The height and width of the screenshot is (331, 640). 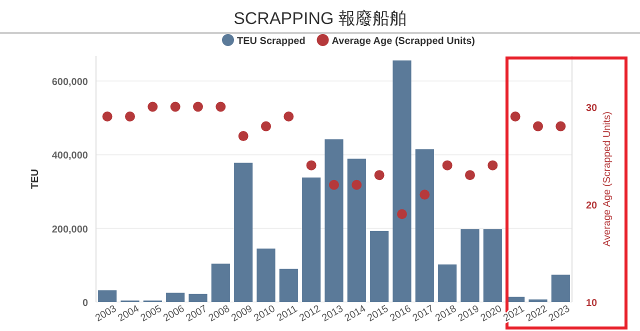 I want to click on x-tick-label: 2005, so click(x=151, y=313).